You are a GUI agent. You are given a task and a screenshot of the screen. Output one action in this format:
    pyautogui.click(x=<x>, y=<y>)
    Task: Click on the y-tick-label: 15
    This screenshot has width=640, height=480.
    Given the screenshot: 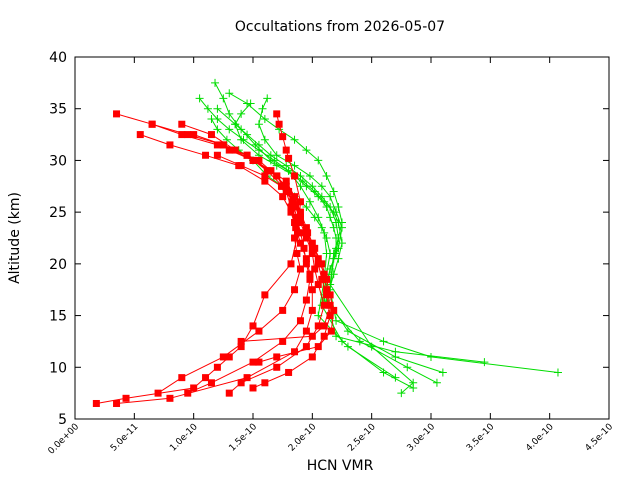 What is the action you would take?
    pyautogui.click(x=58, y=317)
    